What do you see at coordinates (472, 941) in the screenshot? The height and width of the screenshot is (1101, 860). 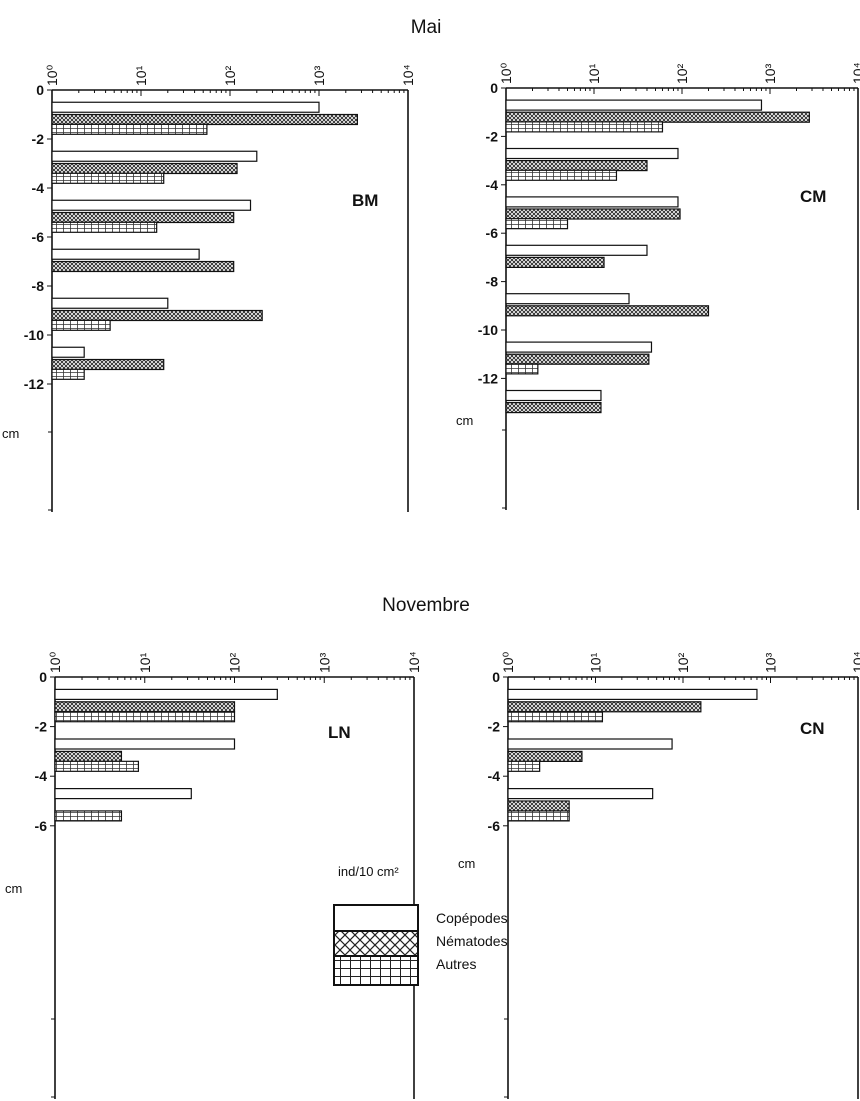 I see `legend-label-nematodes: Nématodes` at bounding box center [472, 941].